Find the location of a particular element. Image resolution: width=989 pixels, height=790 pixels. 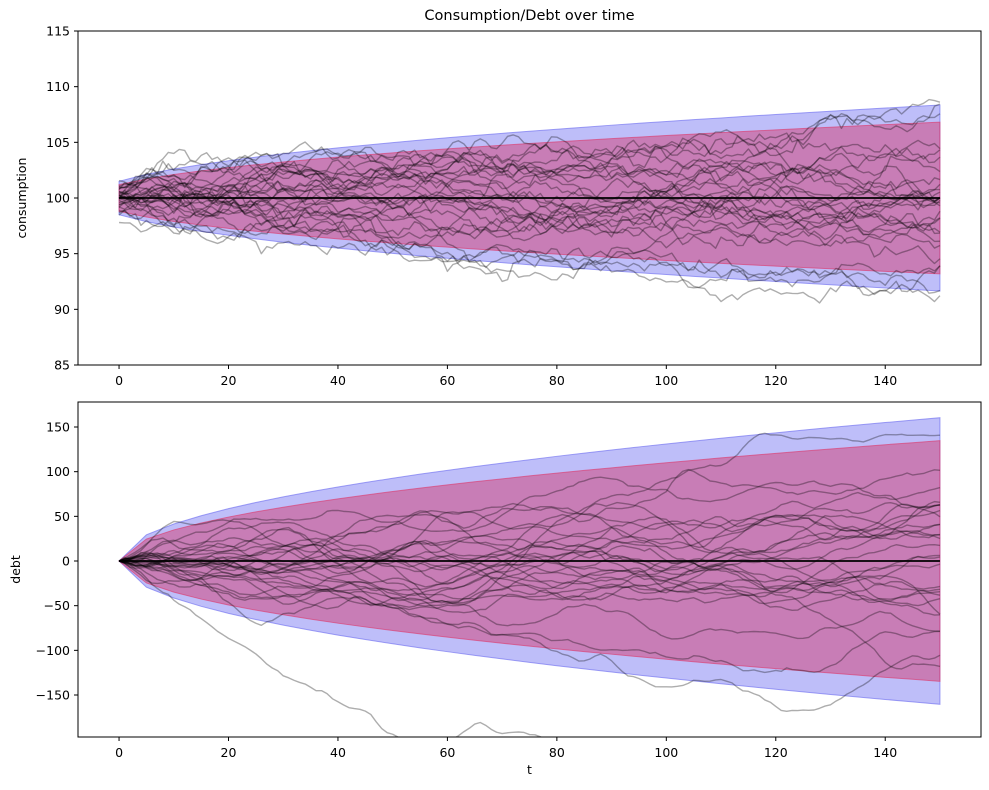

x-axis-label: t is located at coordinates (529, 769).